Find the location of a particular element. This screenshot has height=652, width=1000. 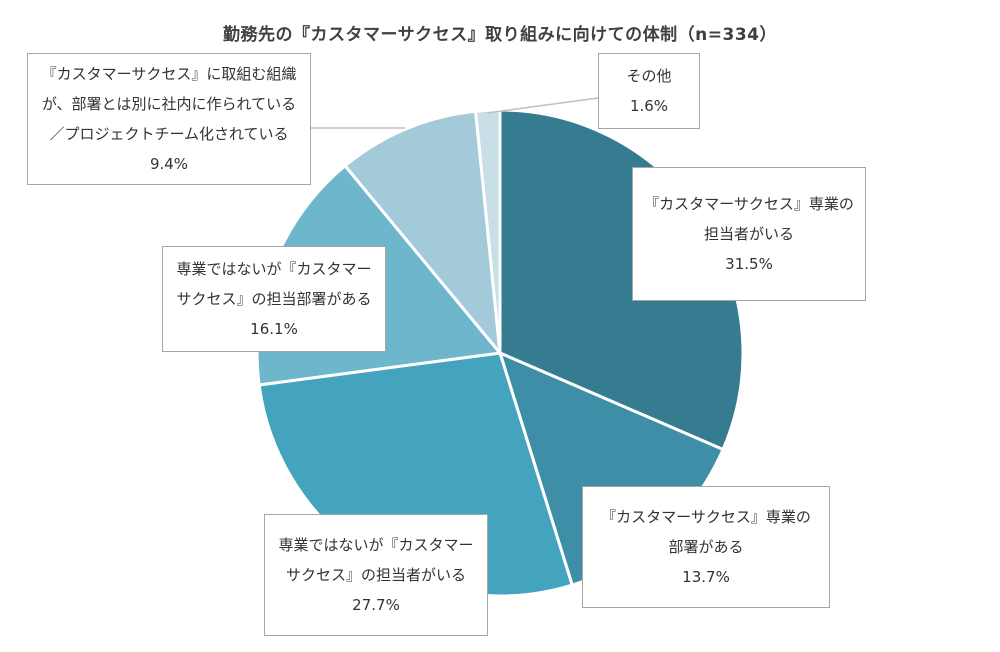

slice-label-box: その他 1.6% is located at coordinates (649, 91).